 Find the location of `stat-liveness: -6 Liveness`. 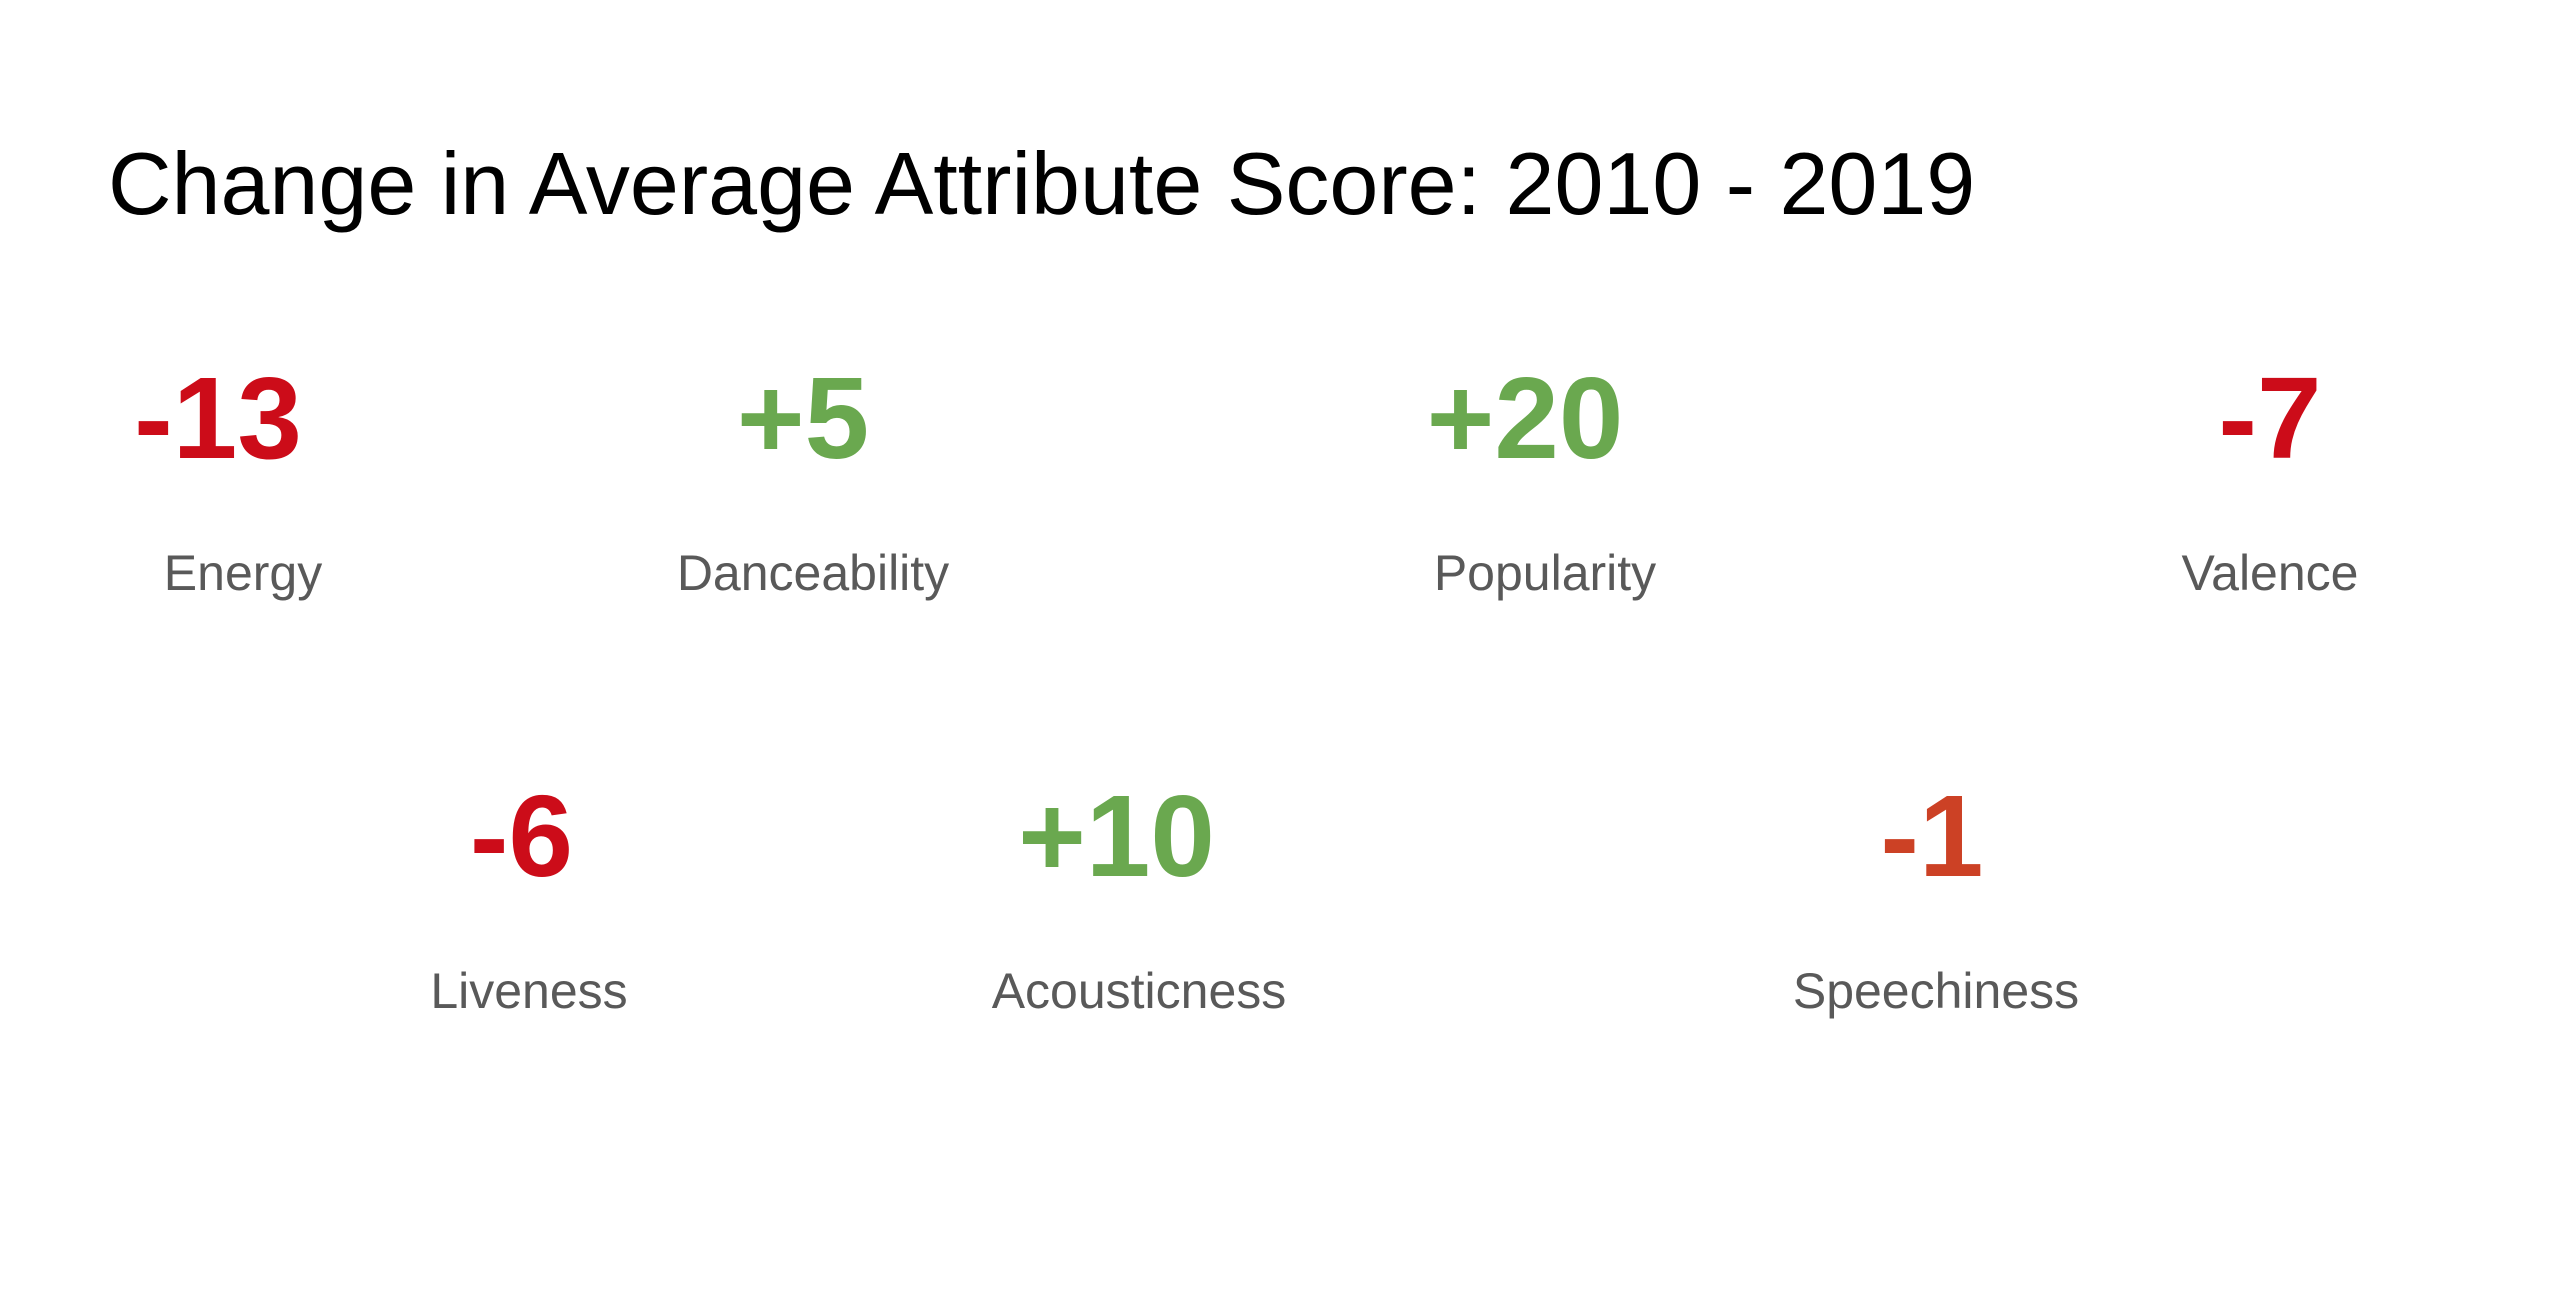

stat-liveness: -6 Liveness is located at coordinates (529, 897).